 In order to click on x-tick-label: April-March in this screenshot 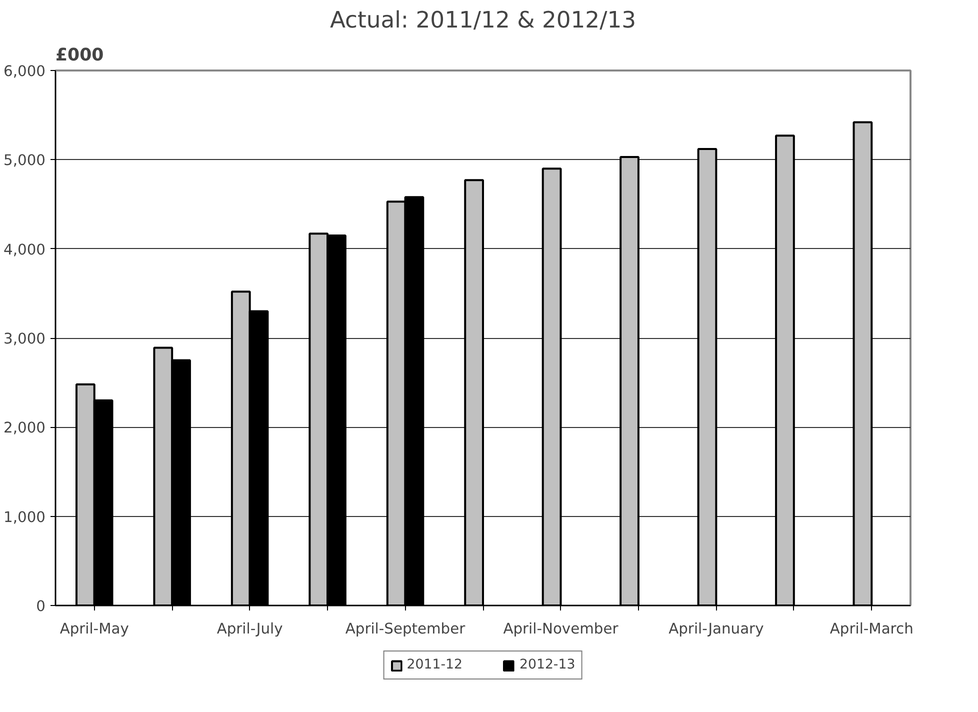, I will do `click(872, 629)`.